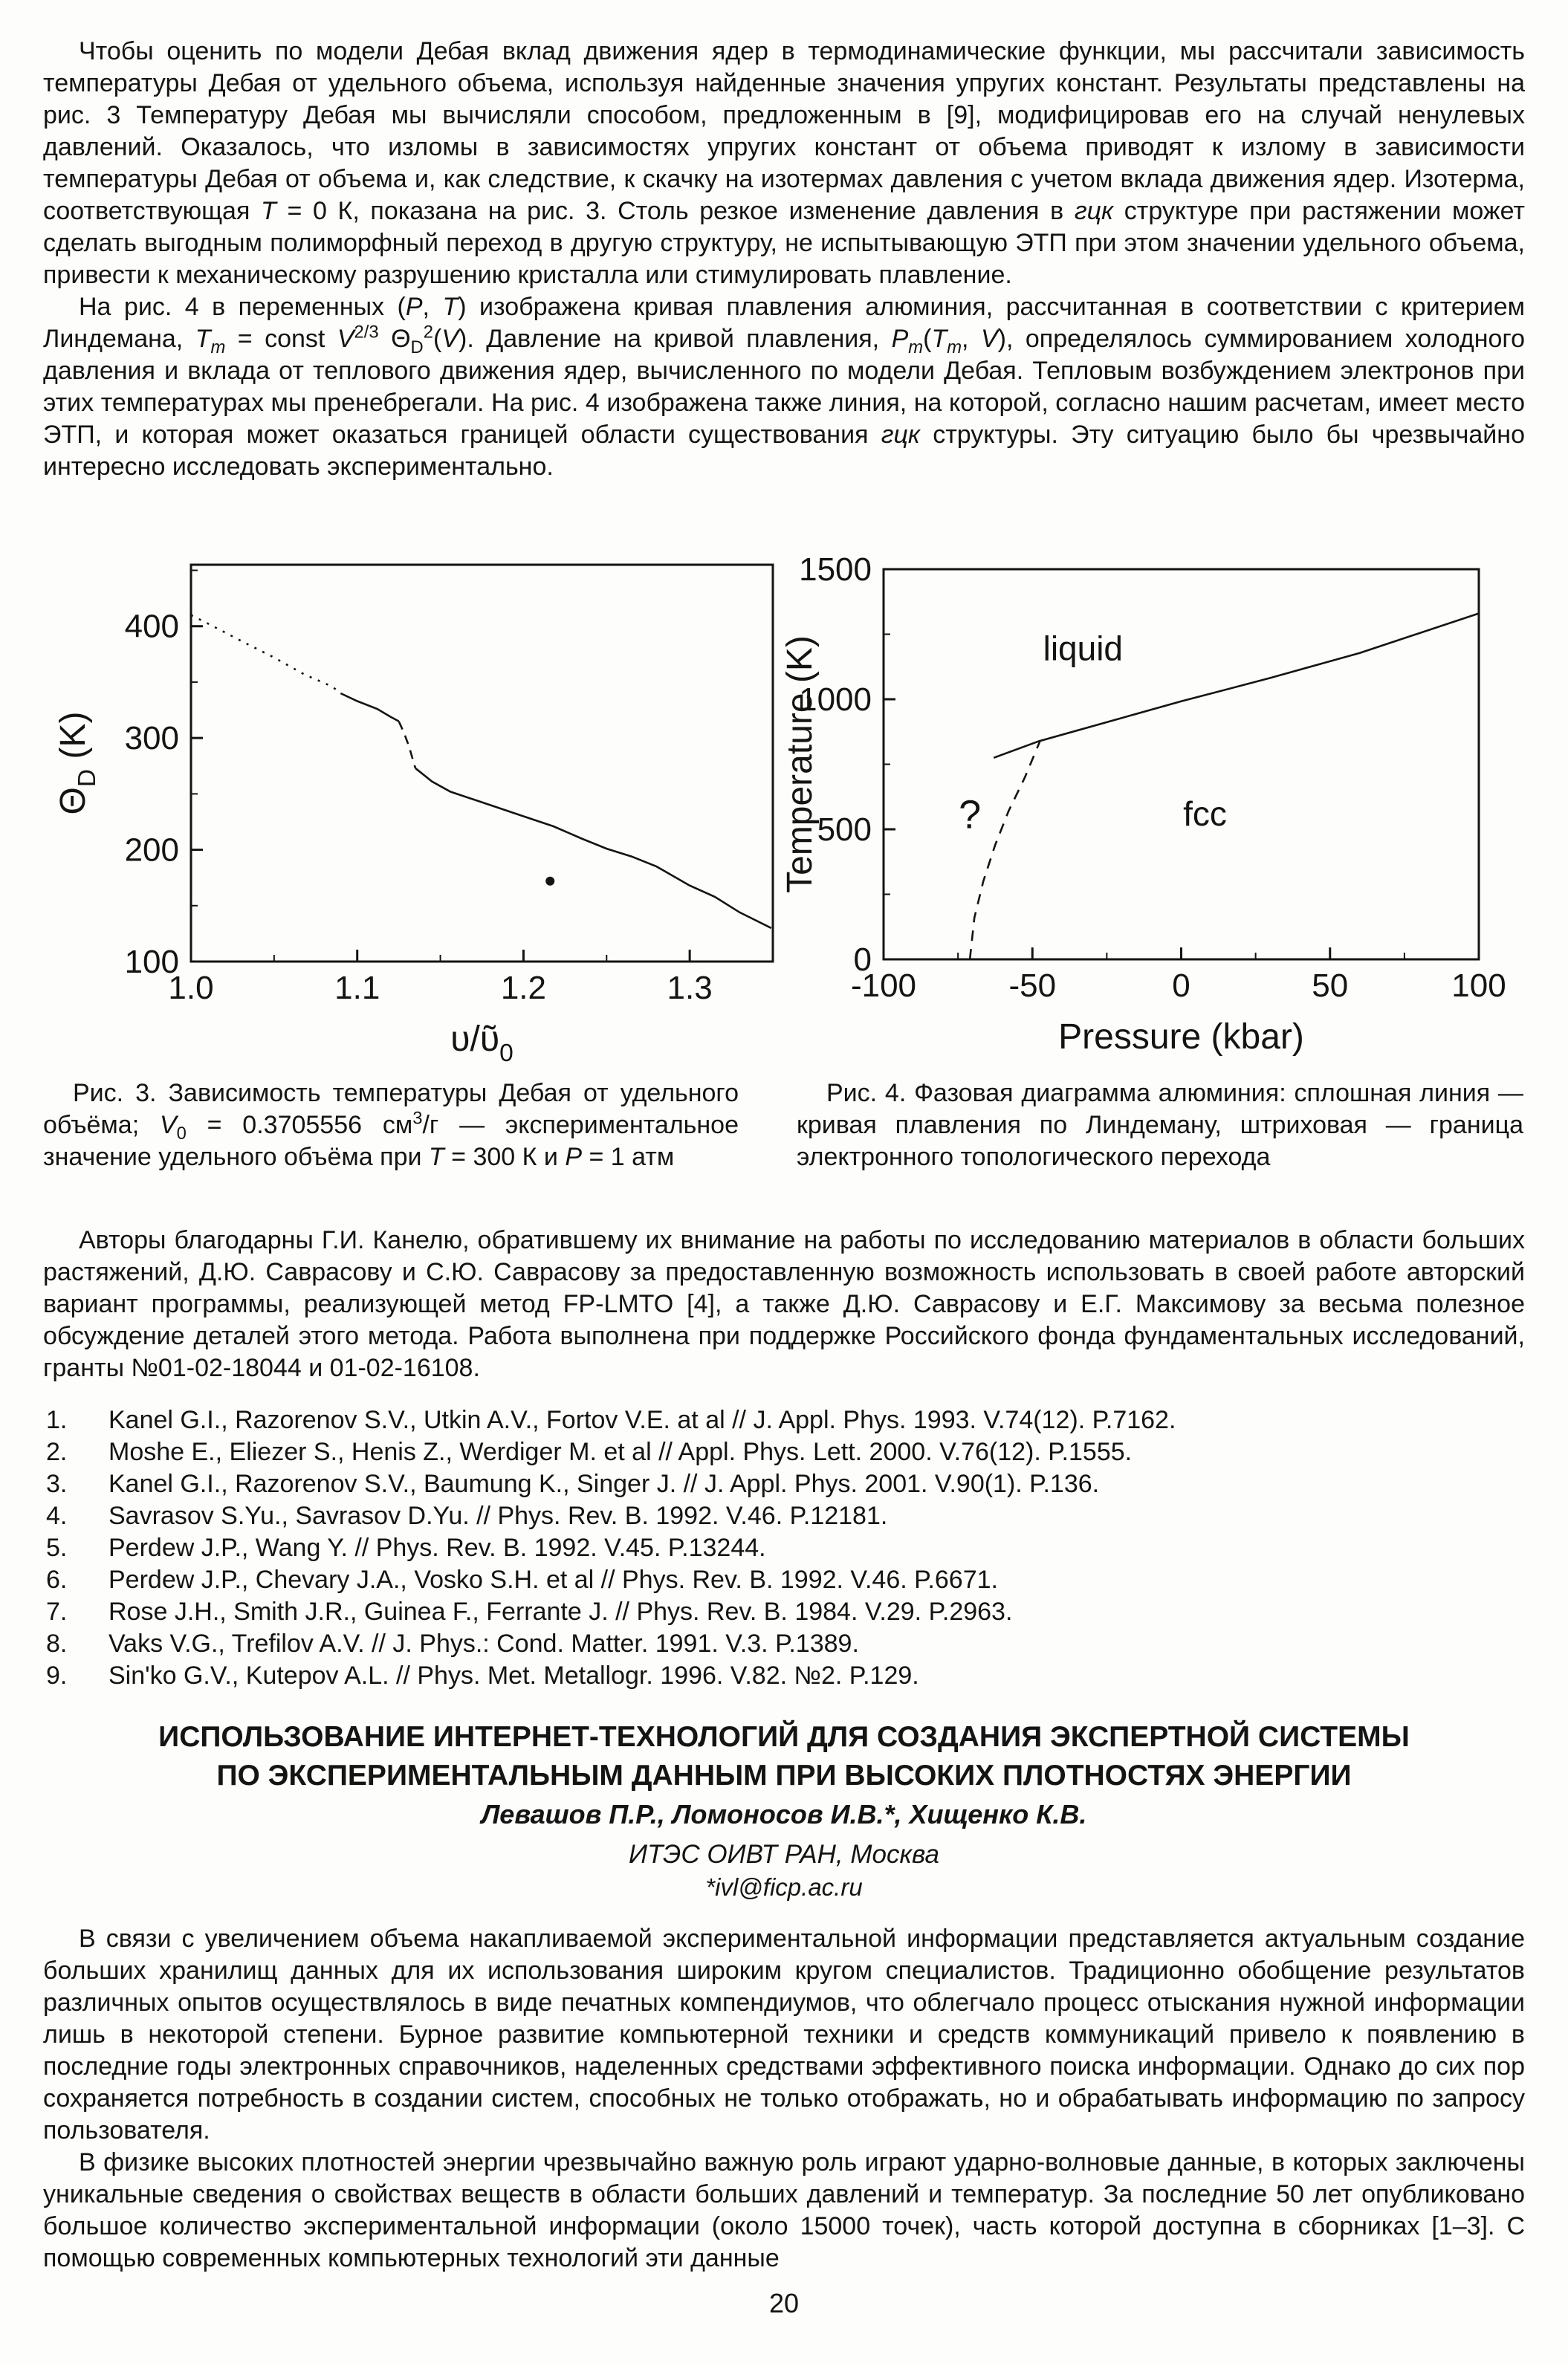  I want to click on page-number: 20, so click(784, 2303).